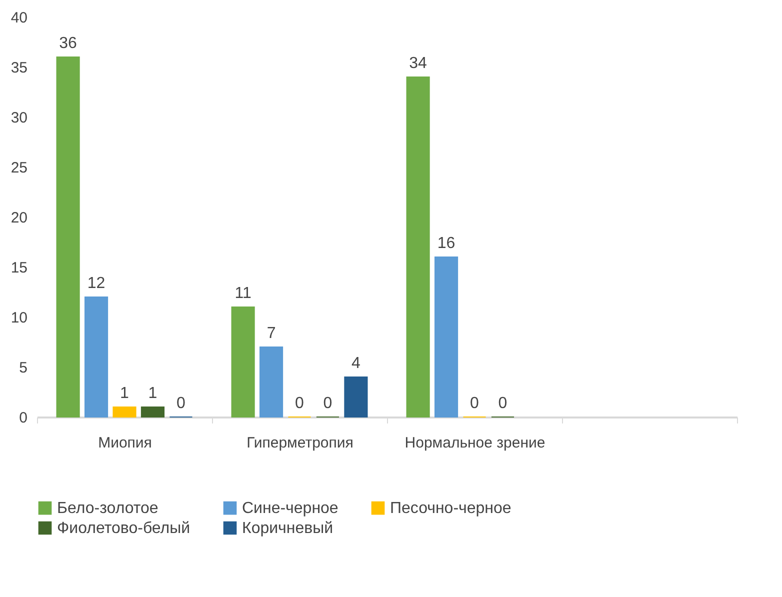 Image resolution: width=782 pixels, height=597 pixels. I want to click on data-label: 36, so click(68, 43).